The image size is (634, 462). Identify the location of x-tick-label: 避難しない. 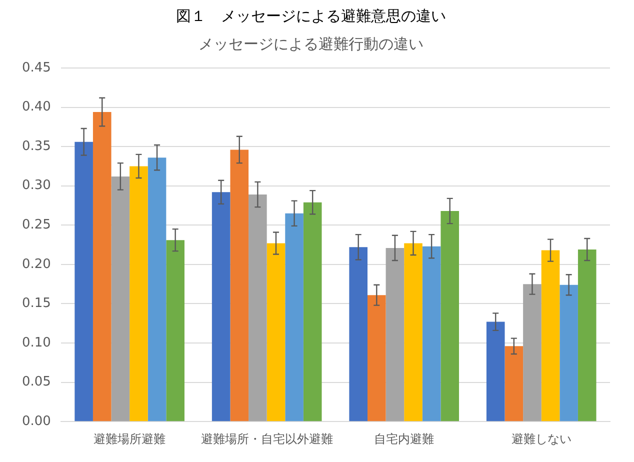
(541, 439).